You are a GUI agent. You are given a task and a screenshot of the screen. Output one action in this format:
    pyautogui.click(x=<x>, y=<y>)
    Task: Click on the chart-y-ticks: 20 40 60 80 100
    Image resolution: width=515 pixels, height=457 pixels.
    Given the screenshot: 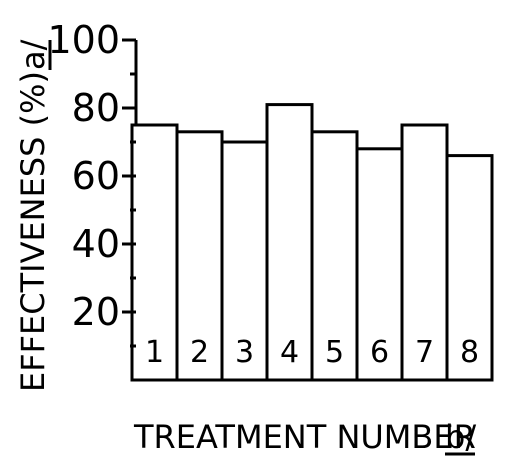 What is the action you would take?
    pyautogui.click(x=91, y=183)
    